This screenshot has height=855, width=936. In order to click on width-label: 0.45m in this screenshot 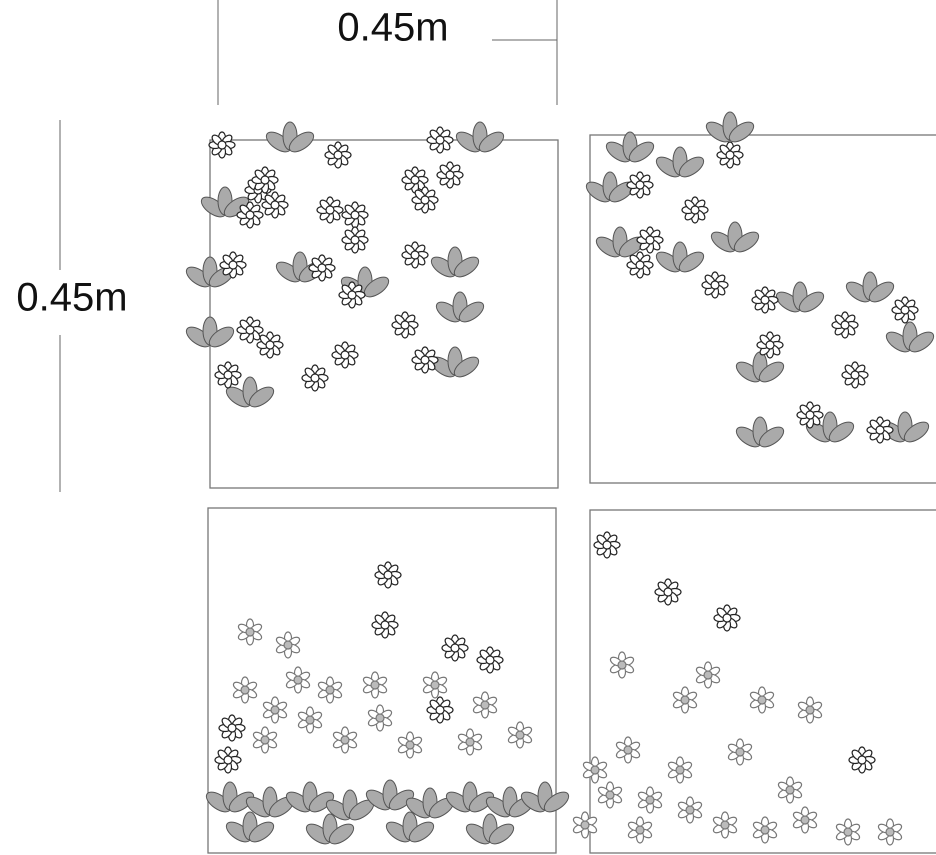, I will do `click(392, 28)`.